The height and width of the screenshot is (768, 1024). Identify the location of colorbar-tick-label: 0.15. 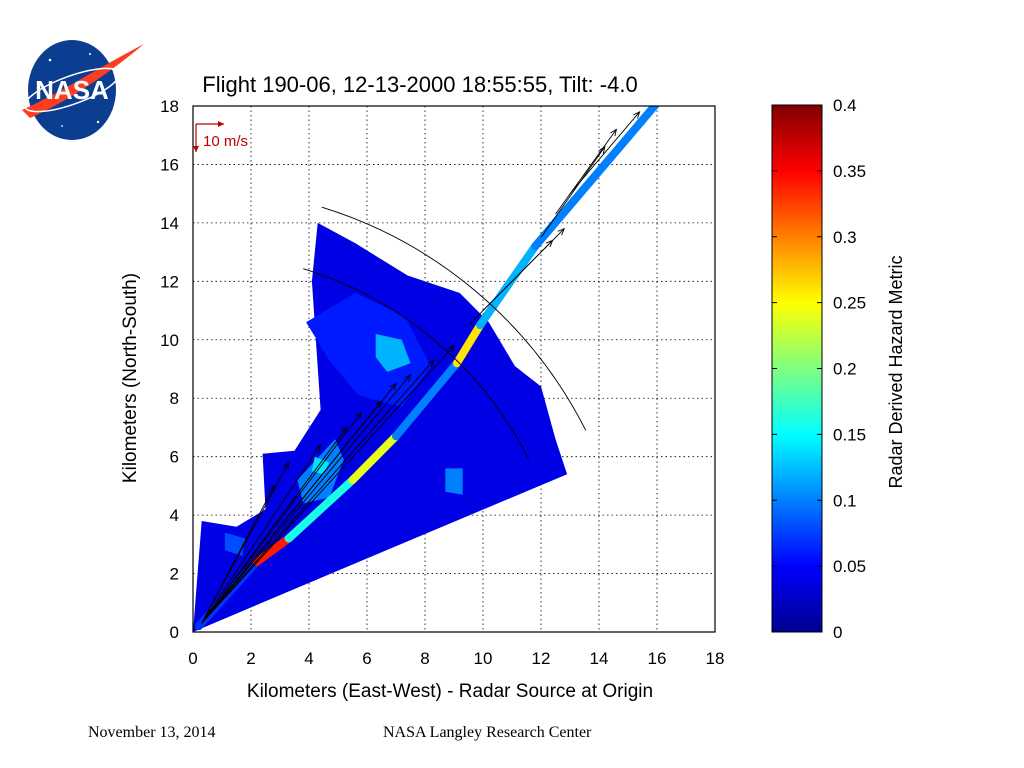
(849, 434).